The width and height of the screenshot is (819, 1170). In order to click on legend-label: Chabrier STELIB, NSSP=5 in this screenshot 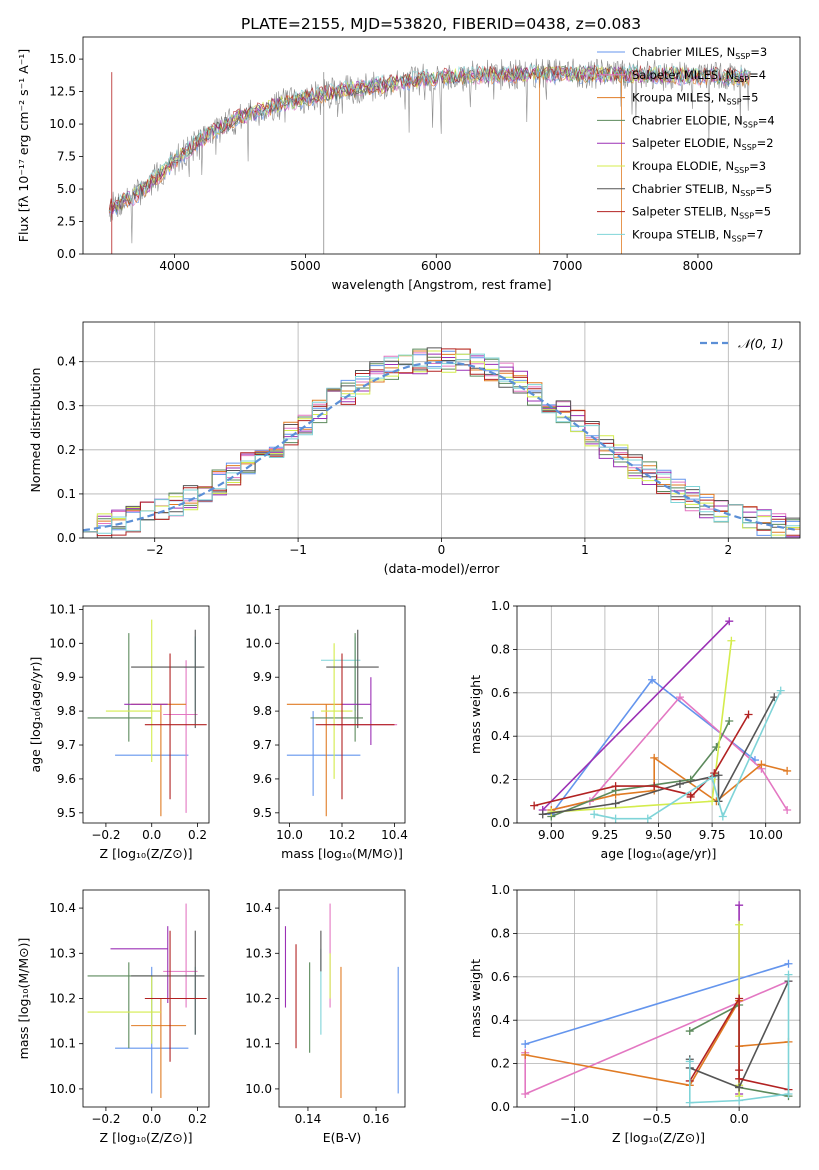, I will do `click(702, 190)`.